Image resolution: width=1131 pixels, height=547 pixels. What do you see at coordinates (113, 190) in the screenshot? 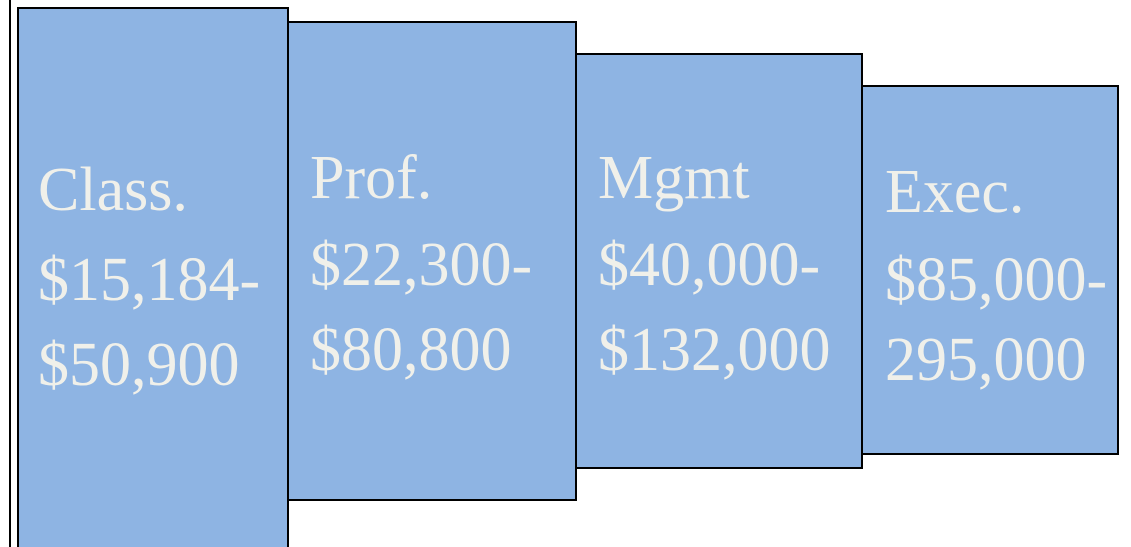
I see `box-title: Class.` at bounding box center [113, 190].